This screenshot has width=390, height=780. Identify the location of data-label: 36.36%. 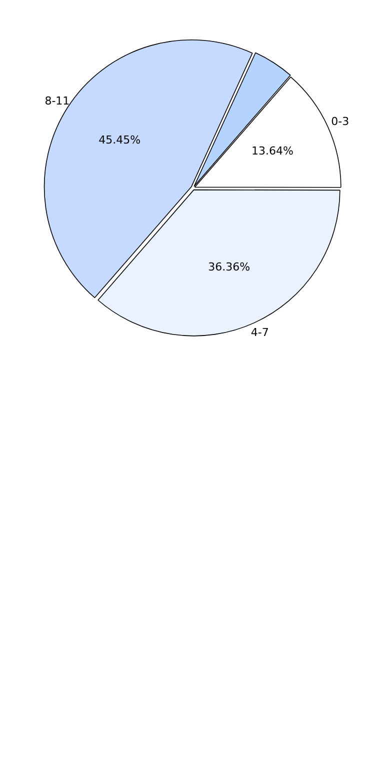
(229, 267).